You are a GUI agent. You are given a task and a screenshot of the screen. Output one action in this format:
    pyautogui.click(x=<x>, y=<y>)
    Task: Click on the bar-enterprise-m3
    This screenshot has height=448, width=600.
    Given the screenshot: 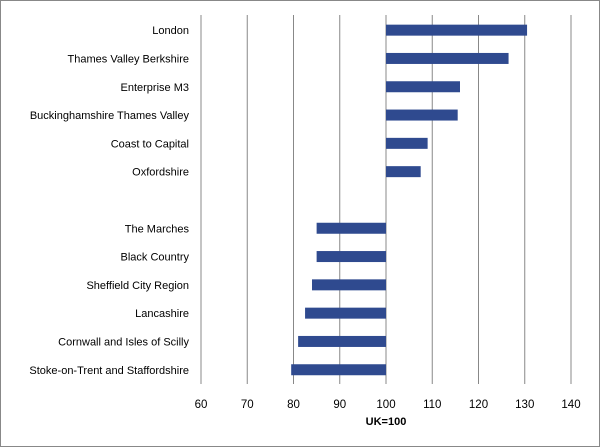 What is the action you would take?
    pyautogui.click(x=423, y=87)
    